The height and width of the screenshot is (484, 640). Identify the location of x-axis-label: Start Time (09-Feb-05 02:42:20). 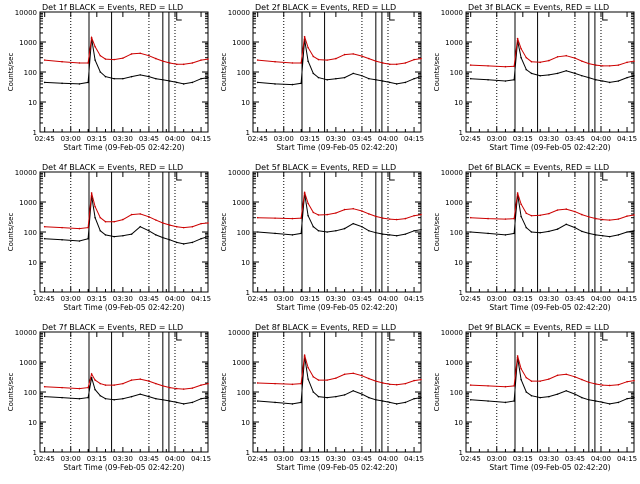
(549, 467).